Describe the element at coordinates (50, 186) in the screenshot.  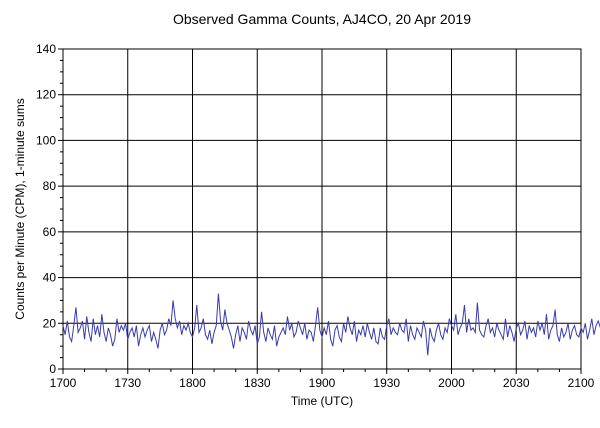
I see `y-tick-label: 80` at that location.